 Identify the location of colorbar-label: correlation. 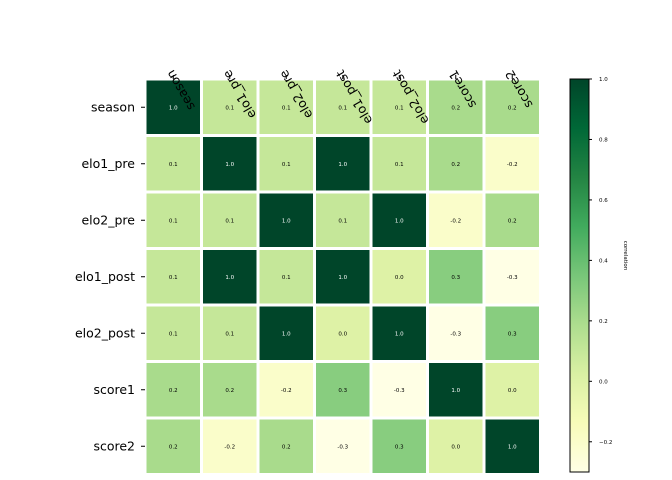
(625, 256).